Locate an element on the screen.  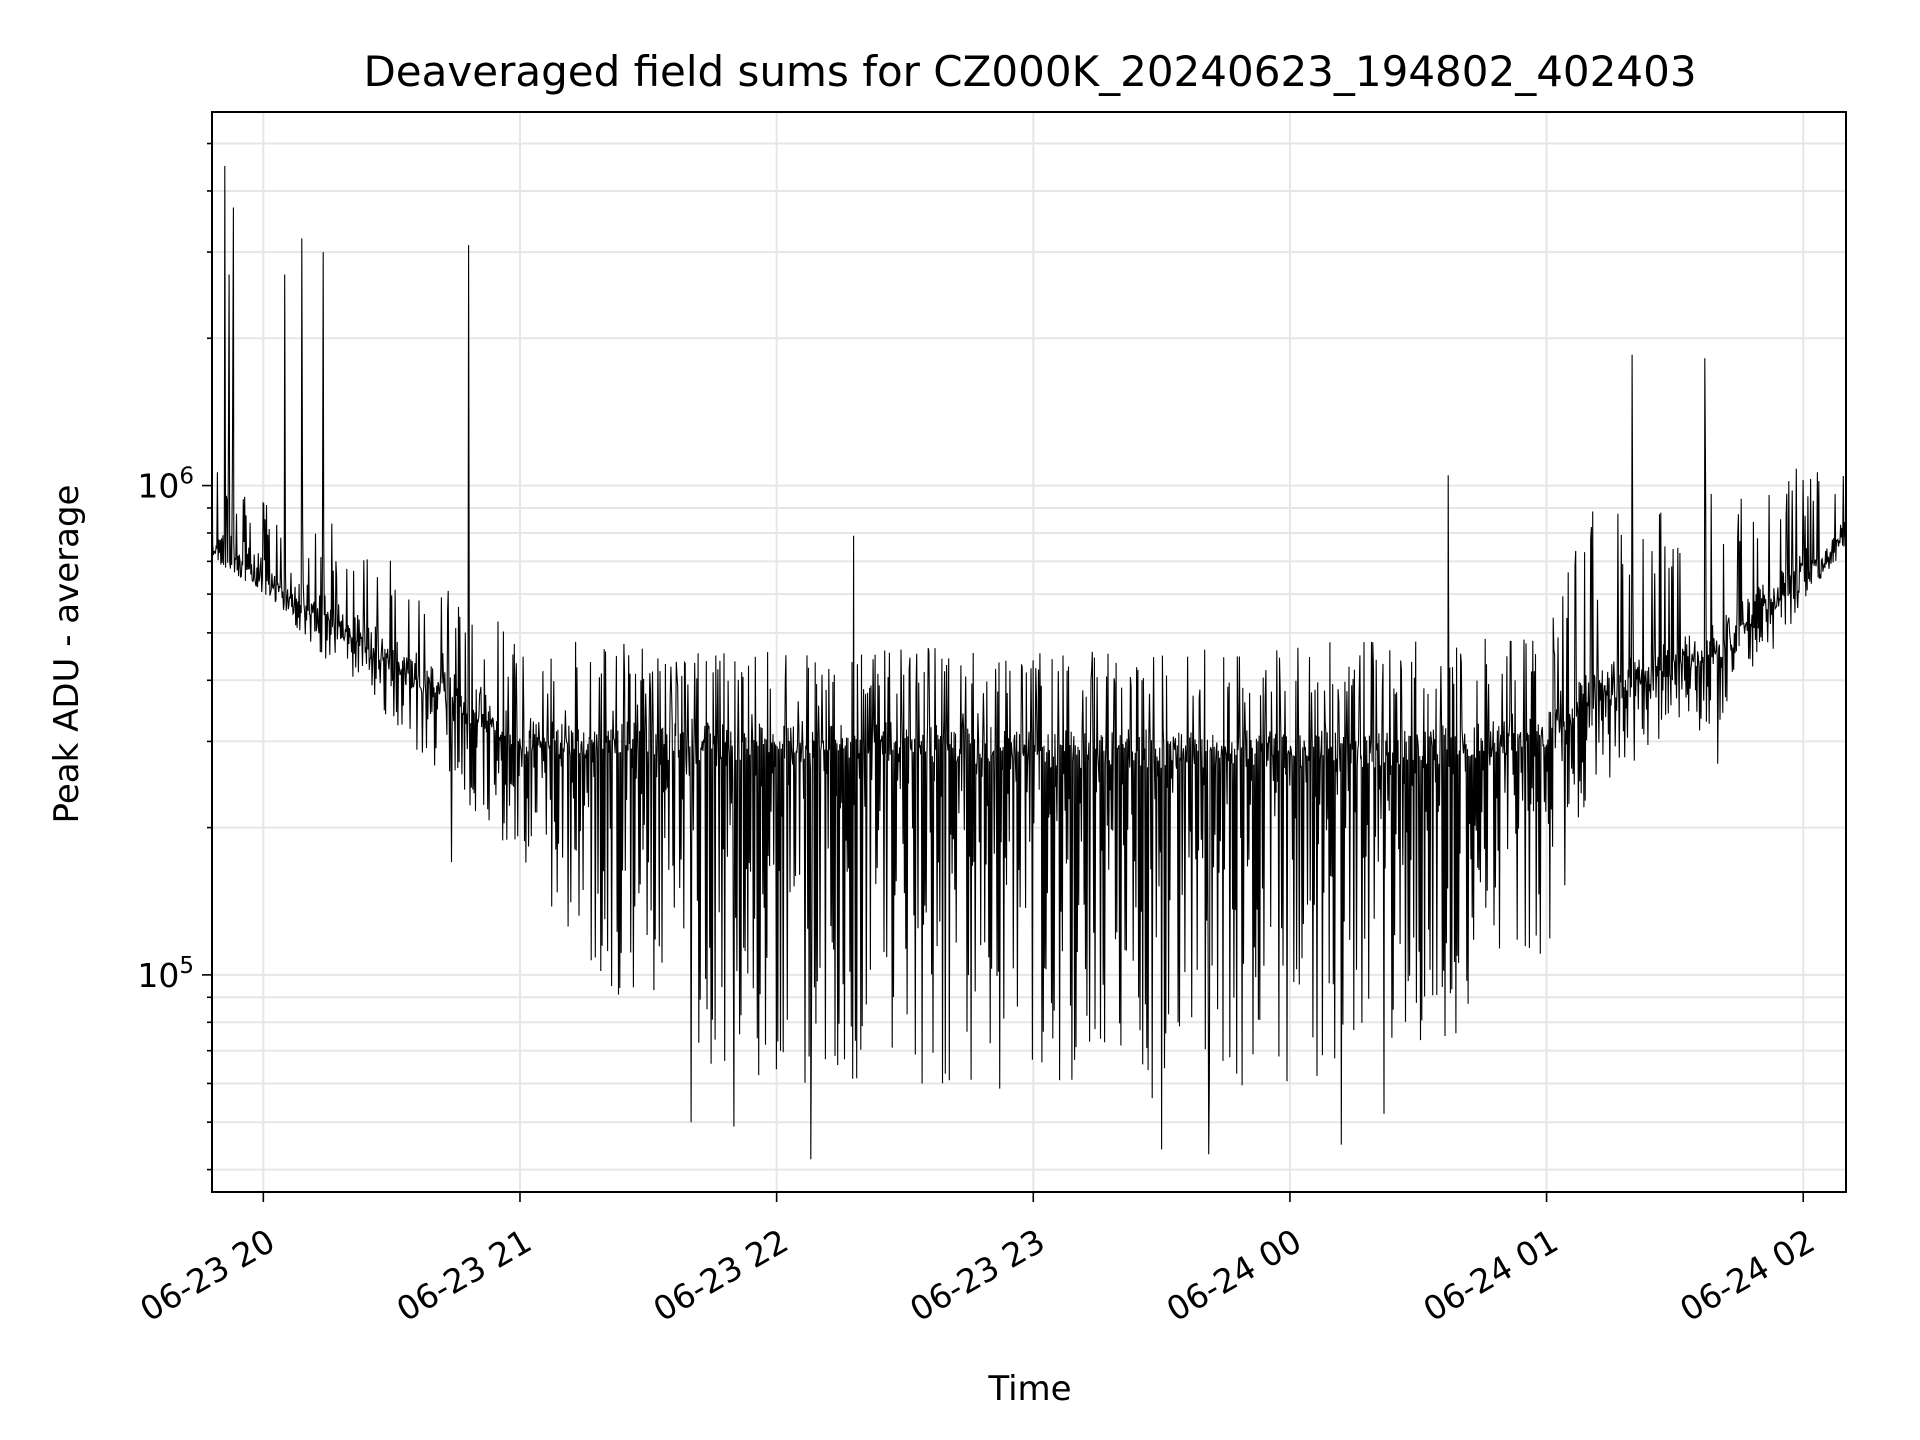
x-axis-label: Time is located at coordinates (1029, 1389).